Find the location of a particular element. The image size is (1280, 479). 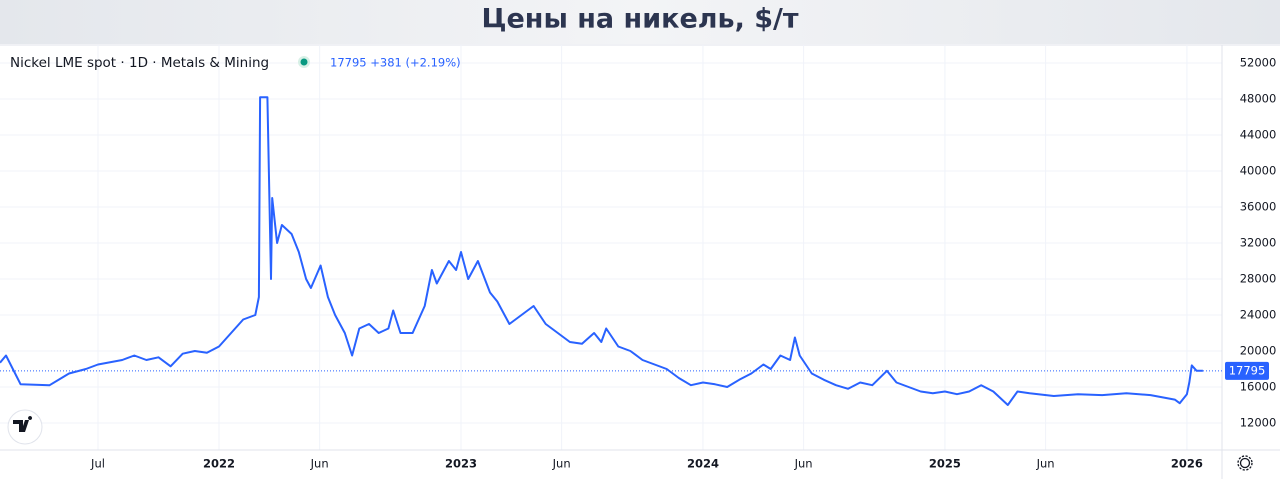

y-tick-label: 44000 is located at coordinates (1258, 135).